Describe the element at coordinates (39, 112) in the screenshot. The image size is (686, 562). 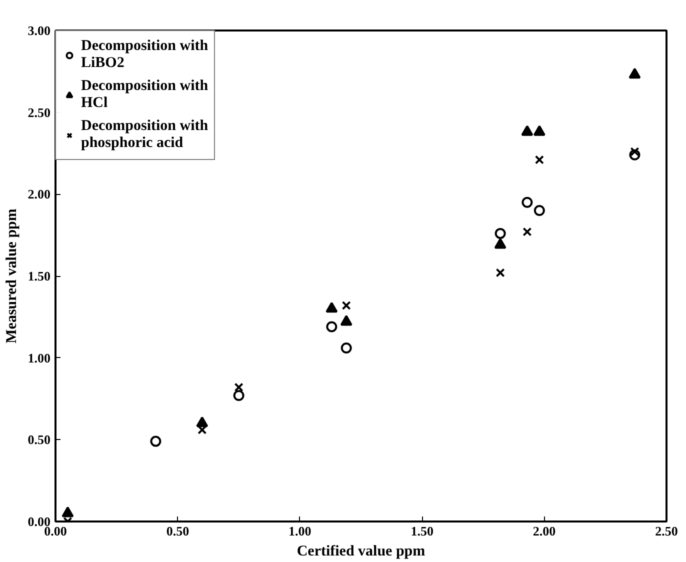
I see `y-tick-label: 2.50` at that location.